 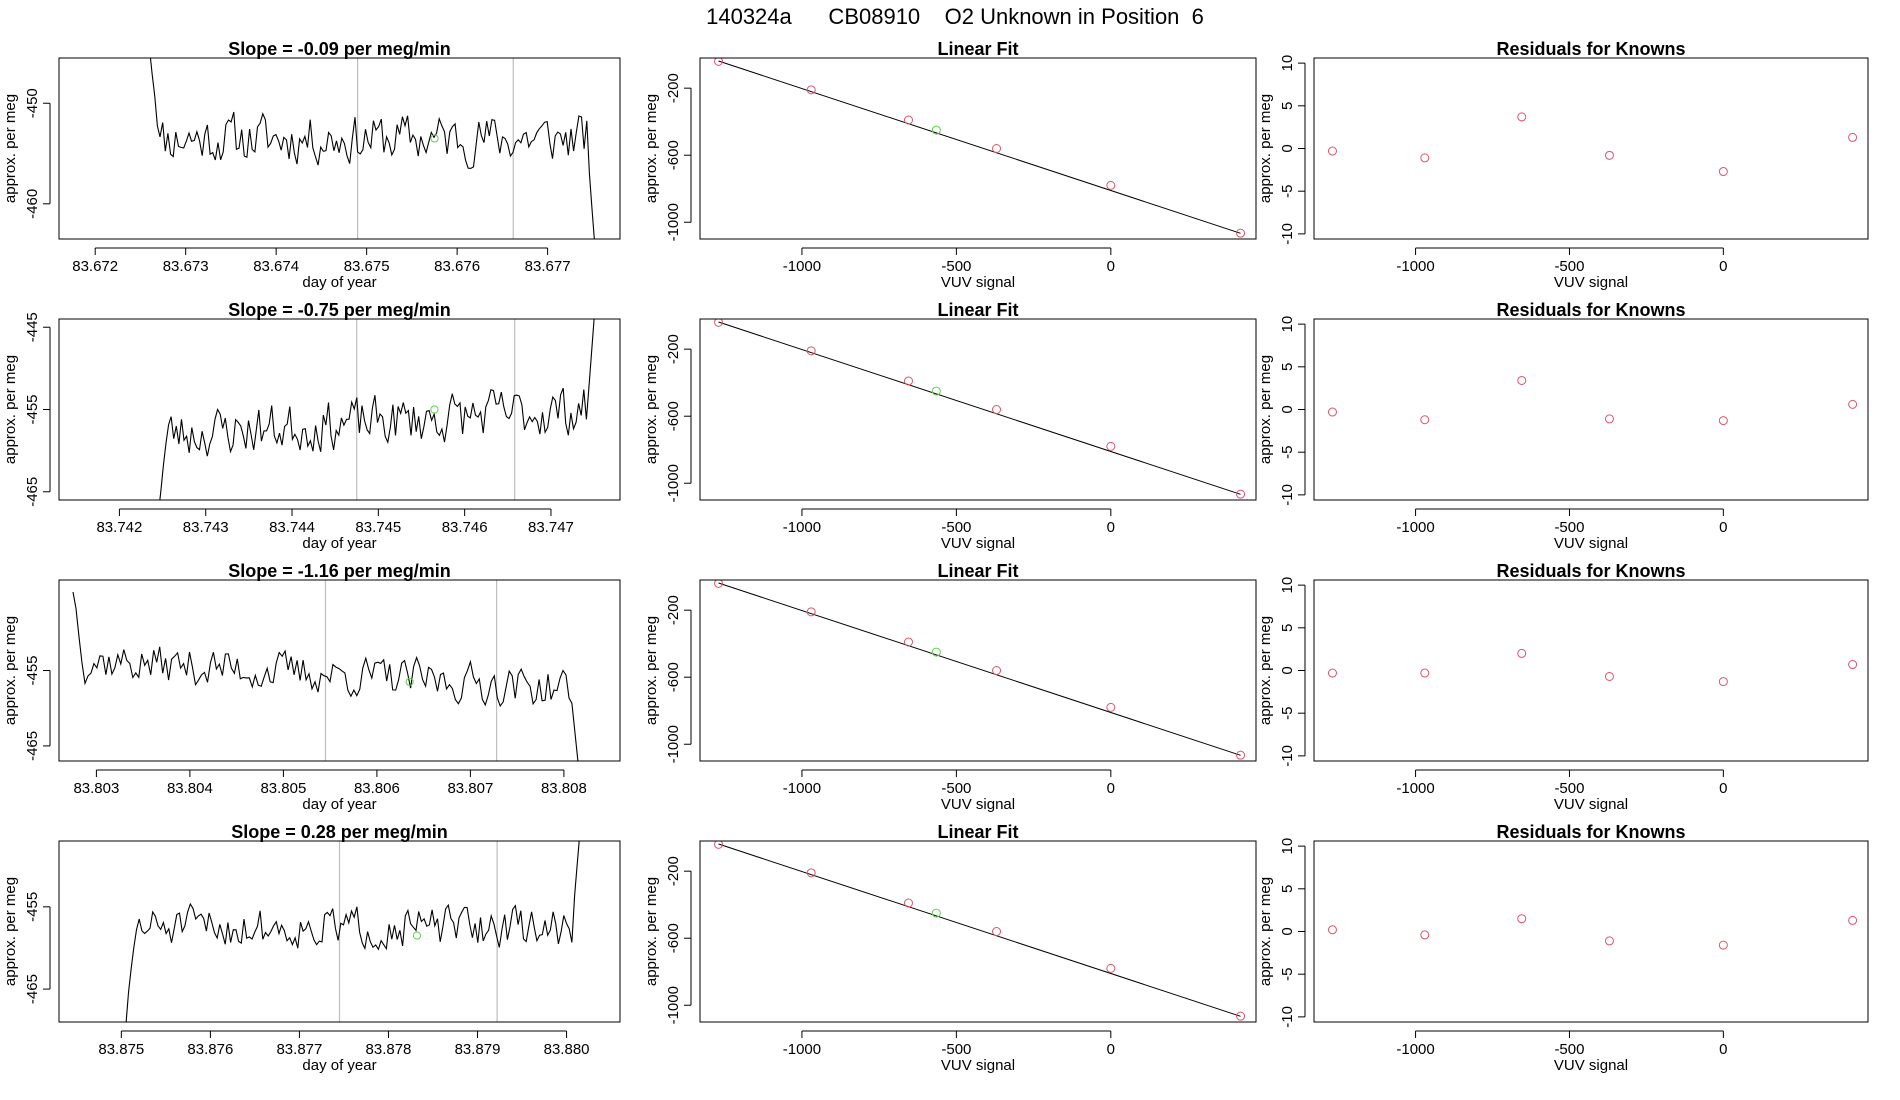 What do you see at coordinates (32, 204) in the screenshot?
I see `y-tick-label: -460` at bounding box center [32, 204].